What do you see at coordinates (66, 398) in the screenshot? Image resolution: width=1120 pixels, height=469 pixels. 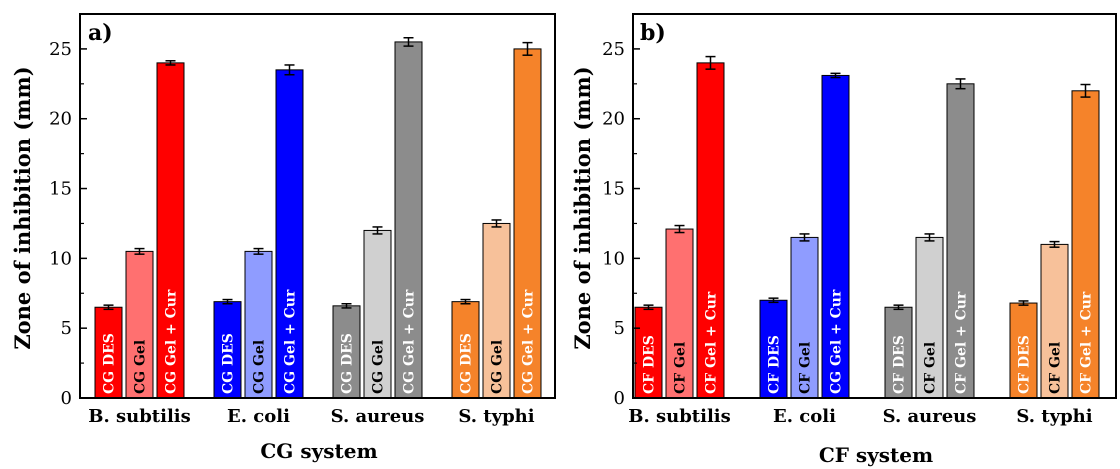 I see `panel-a-y-tick-label: 0` at bounding box center [66, 398].